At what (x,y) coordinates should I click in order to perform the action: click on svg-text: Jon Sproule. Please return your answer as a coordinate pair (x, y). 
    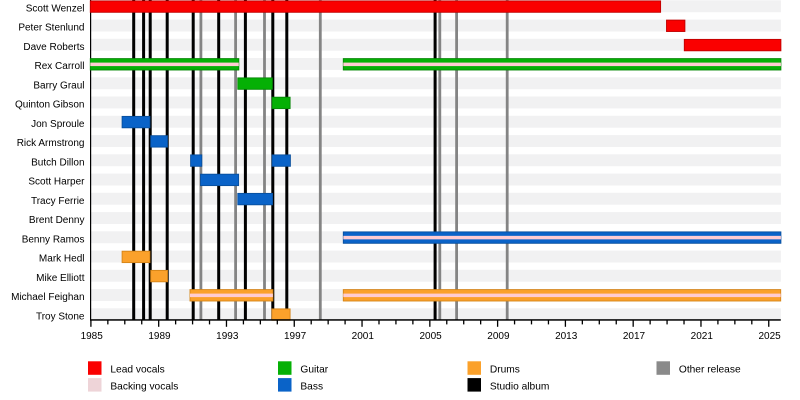
    Looking at the image, I should click on (58, 124).